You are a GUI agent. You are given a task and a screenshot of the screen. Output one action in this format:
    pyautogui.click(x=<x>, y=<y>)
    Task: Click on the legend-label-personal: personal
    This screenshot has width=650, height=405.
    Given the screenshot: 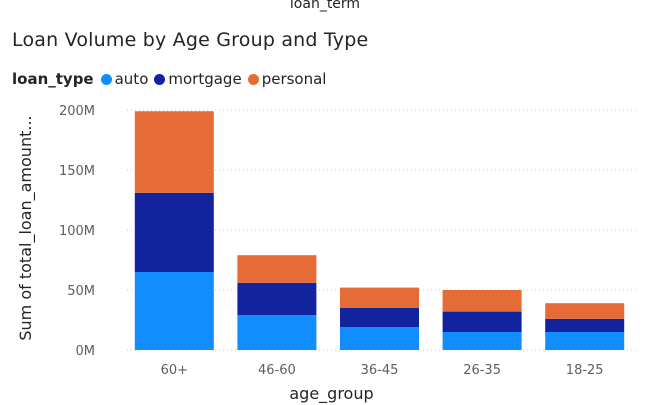 What is the action you would take?
    pyautogui.click(x=294, y=79)
    